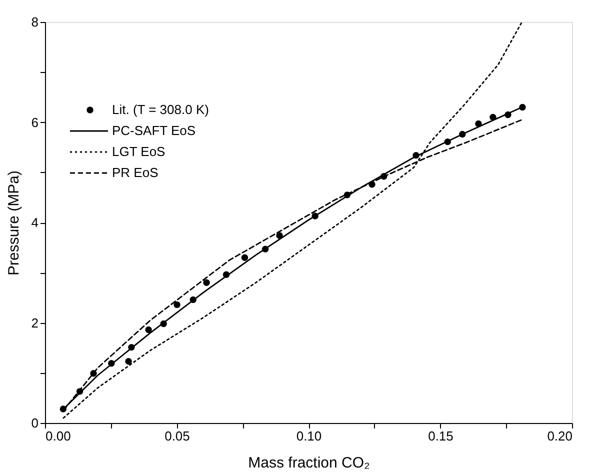 Image resolution: width=591 pixels, height=475 pixels. What do you see at coordinates (13, 223) in the screenshot?
I see `y-axis-title: Pressure (MPa)` at bounding box center [13, 223].